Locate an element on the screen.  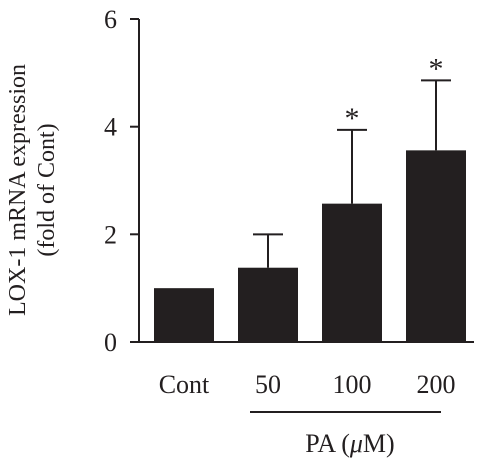
y-axis-title: LOX-1 mRNA expression (fold of Cont) is located at coordinates (32, 190).